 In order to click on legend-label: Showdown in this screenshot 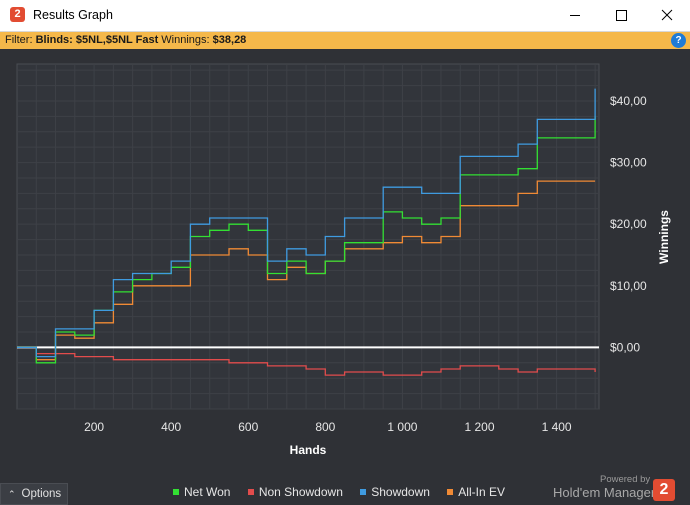, I will do `click(400, 492)`.